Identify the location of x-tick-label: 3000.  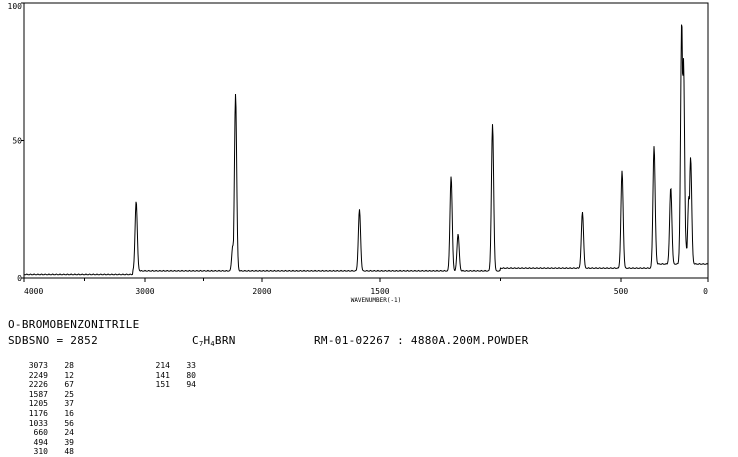
(144, 291).